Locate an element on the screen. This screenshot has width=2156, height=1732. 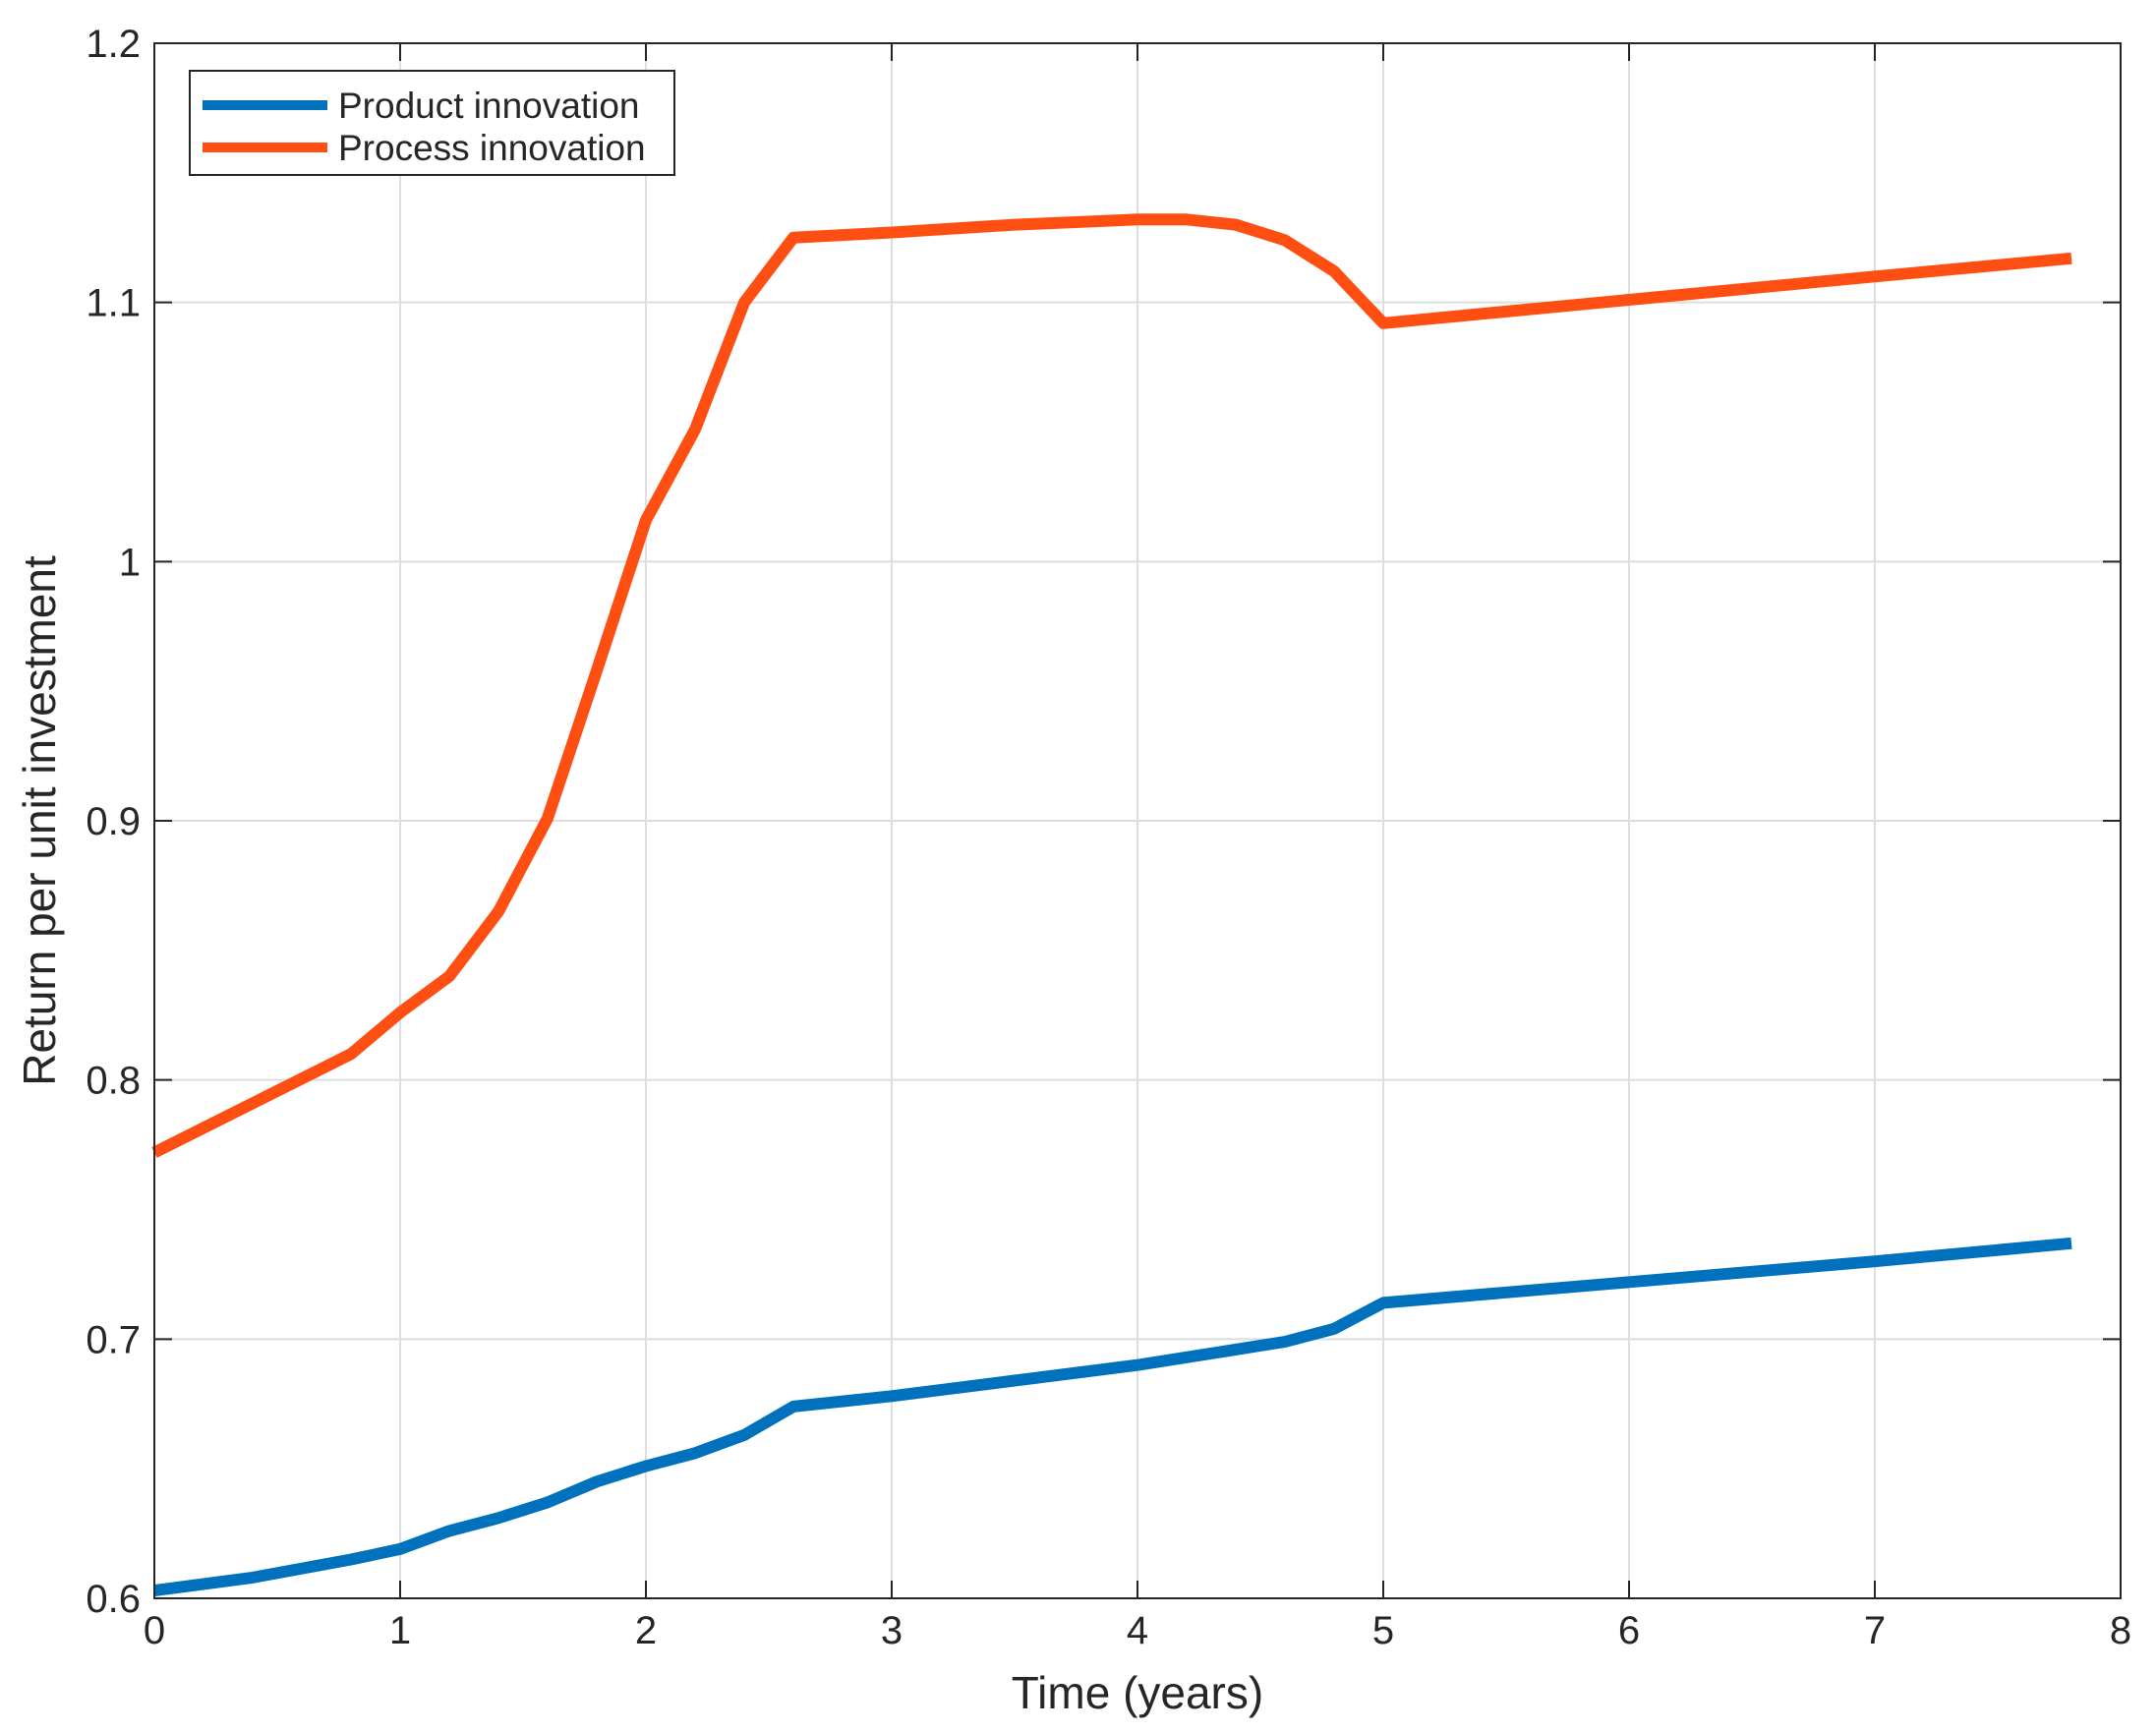
y-tick-labels: 0.6 0.7 0.8 0.9 1 1.1 1.2 is located at coordinates (114, 822).